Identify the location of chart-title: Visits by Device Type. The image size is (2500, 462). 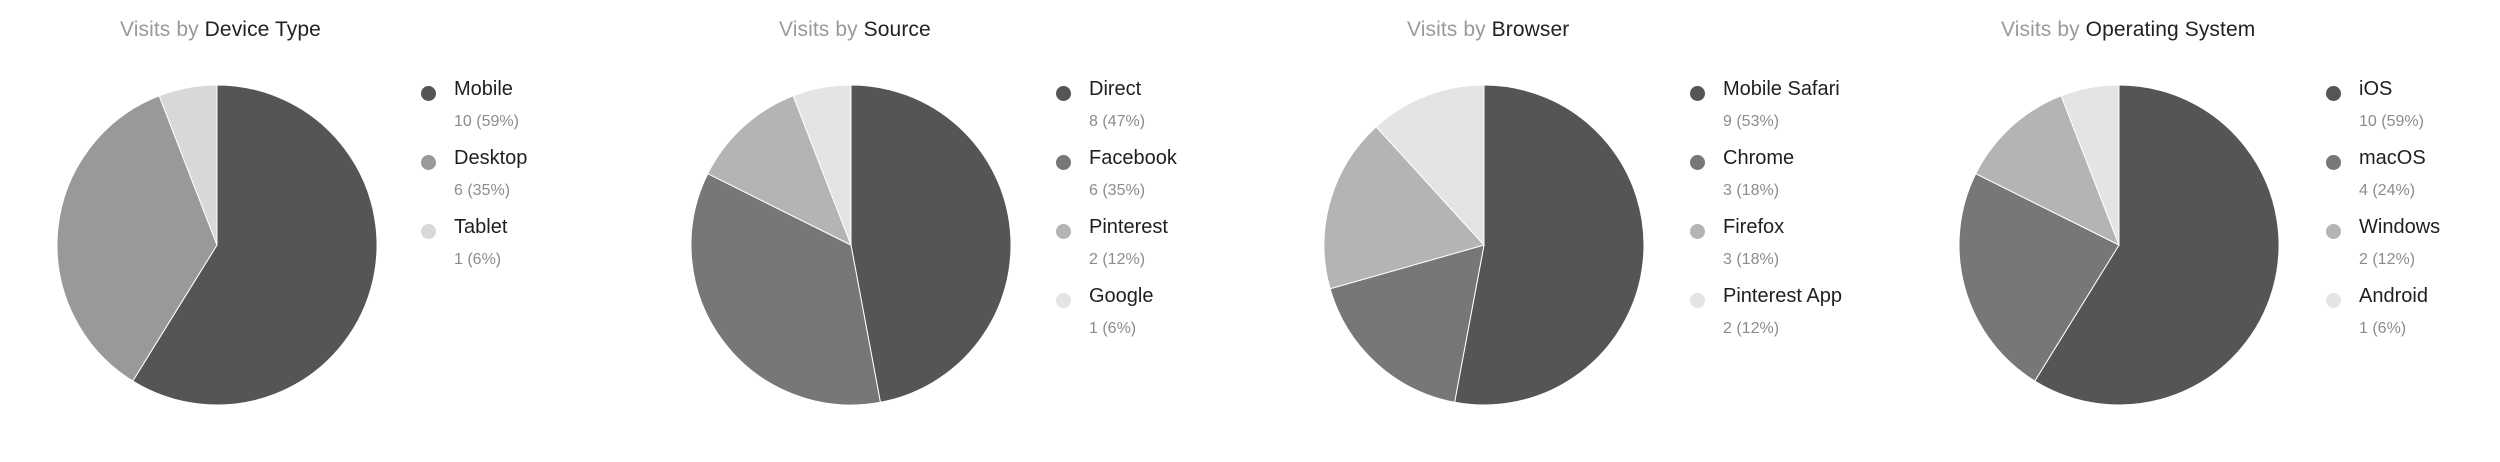
(220, 30).